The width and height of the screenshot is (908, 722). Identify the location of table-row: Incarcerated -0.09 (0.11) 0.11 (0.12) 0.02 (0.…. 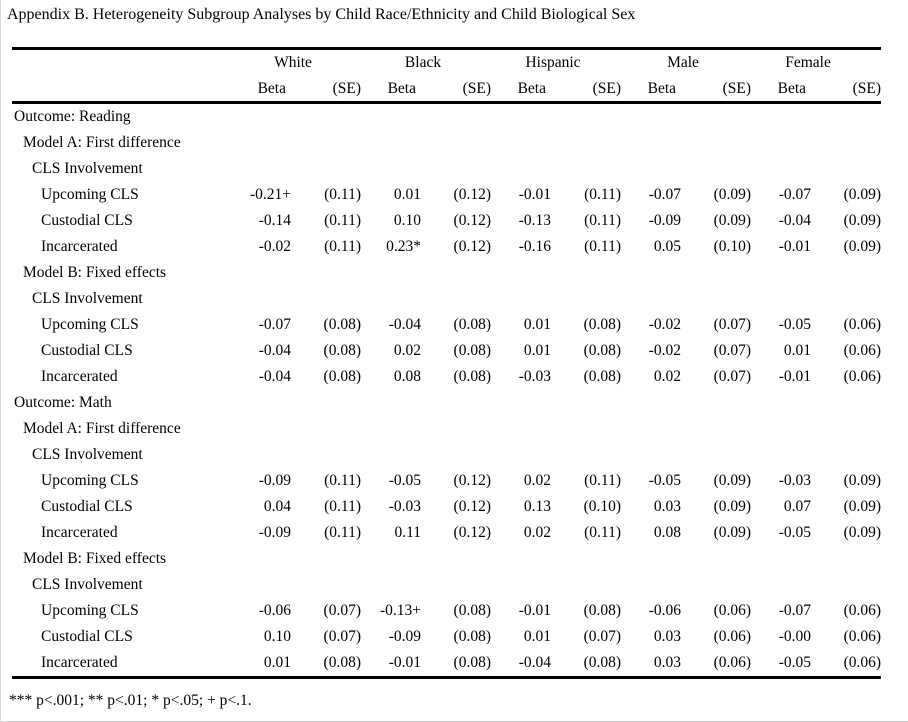
(446, 533).